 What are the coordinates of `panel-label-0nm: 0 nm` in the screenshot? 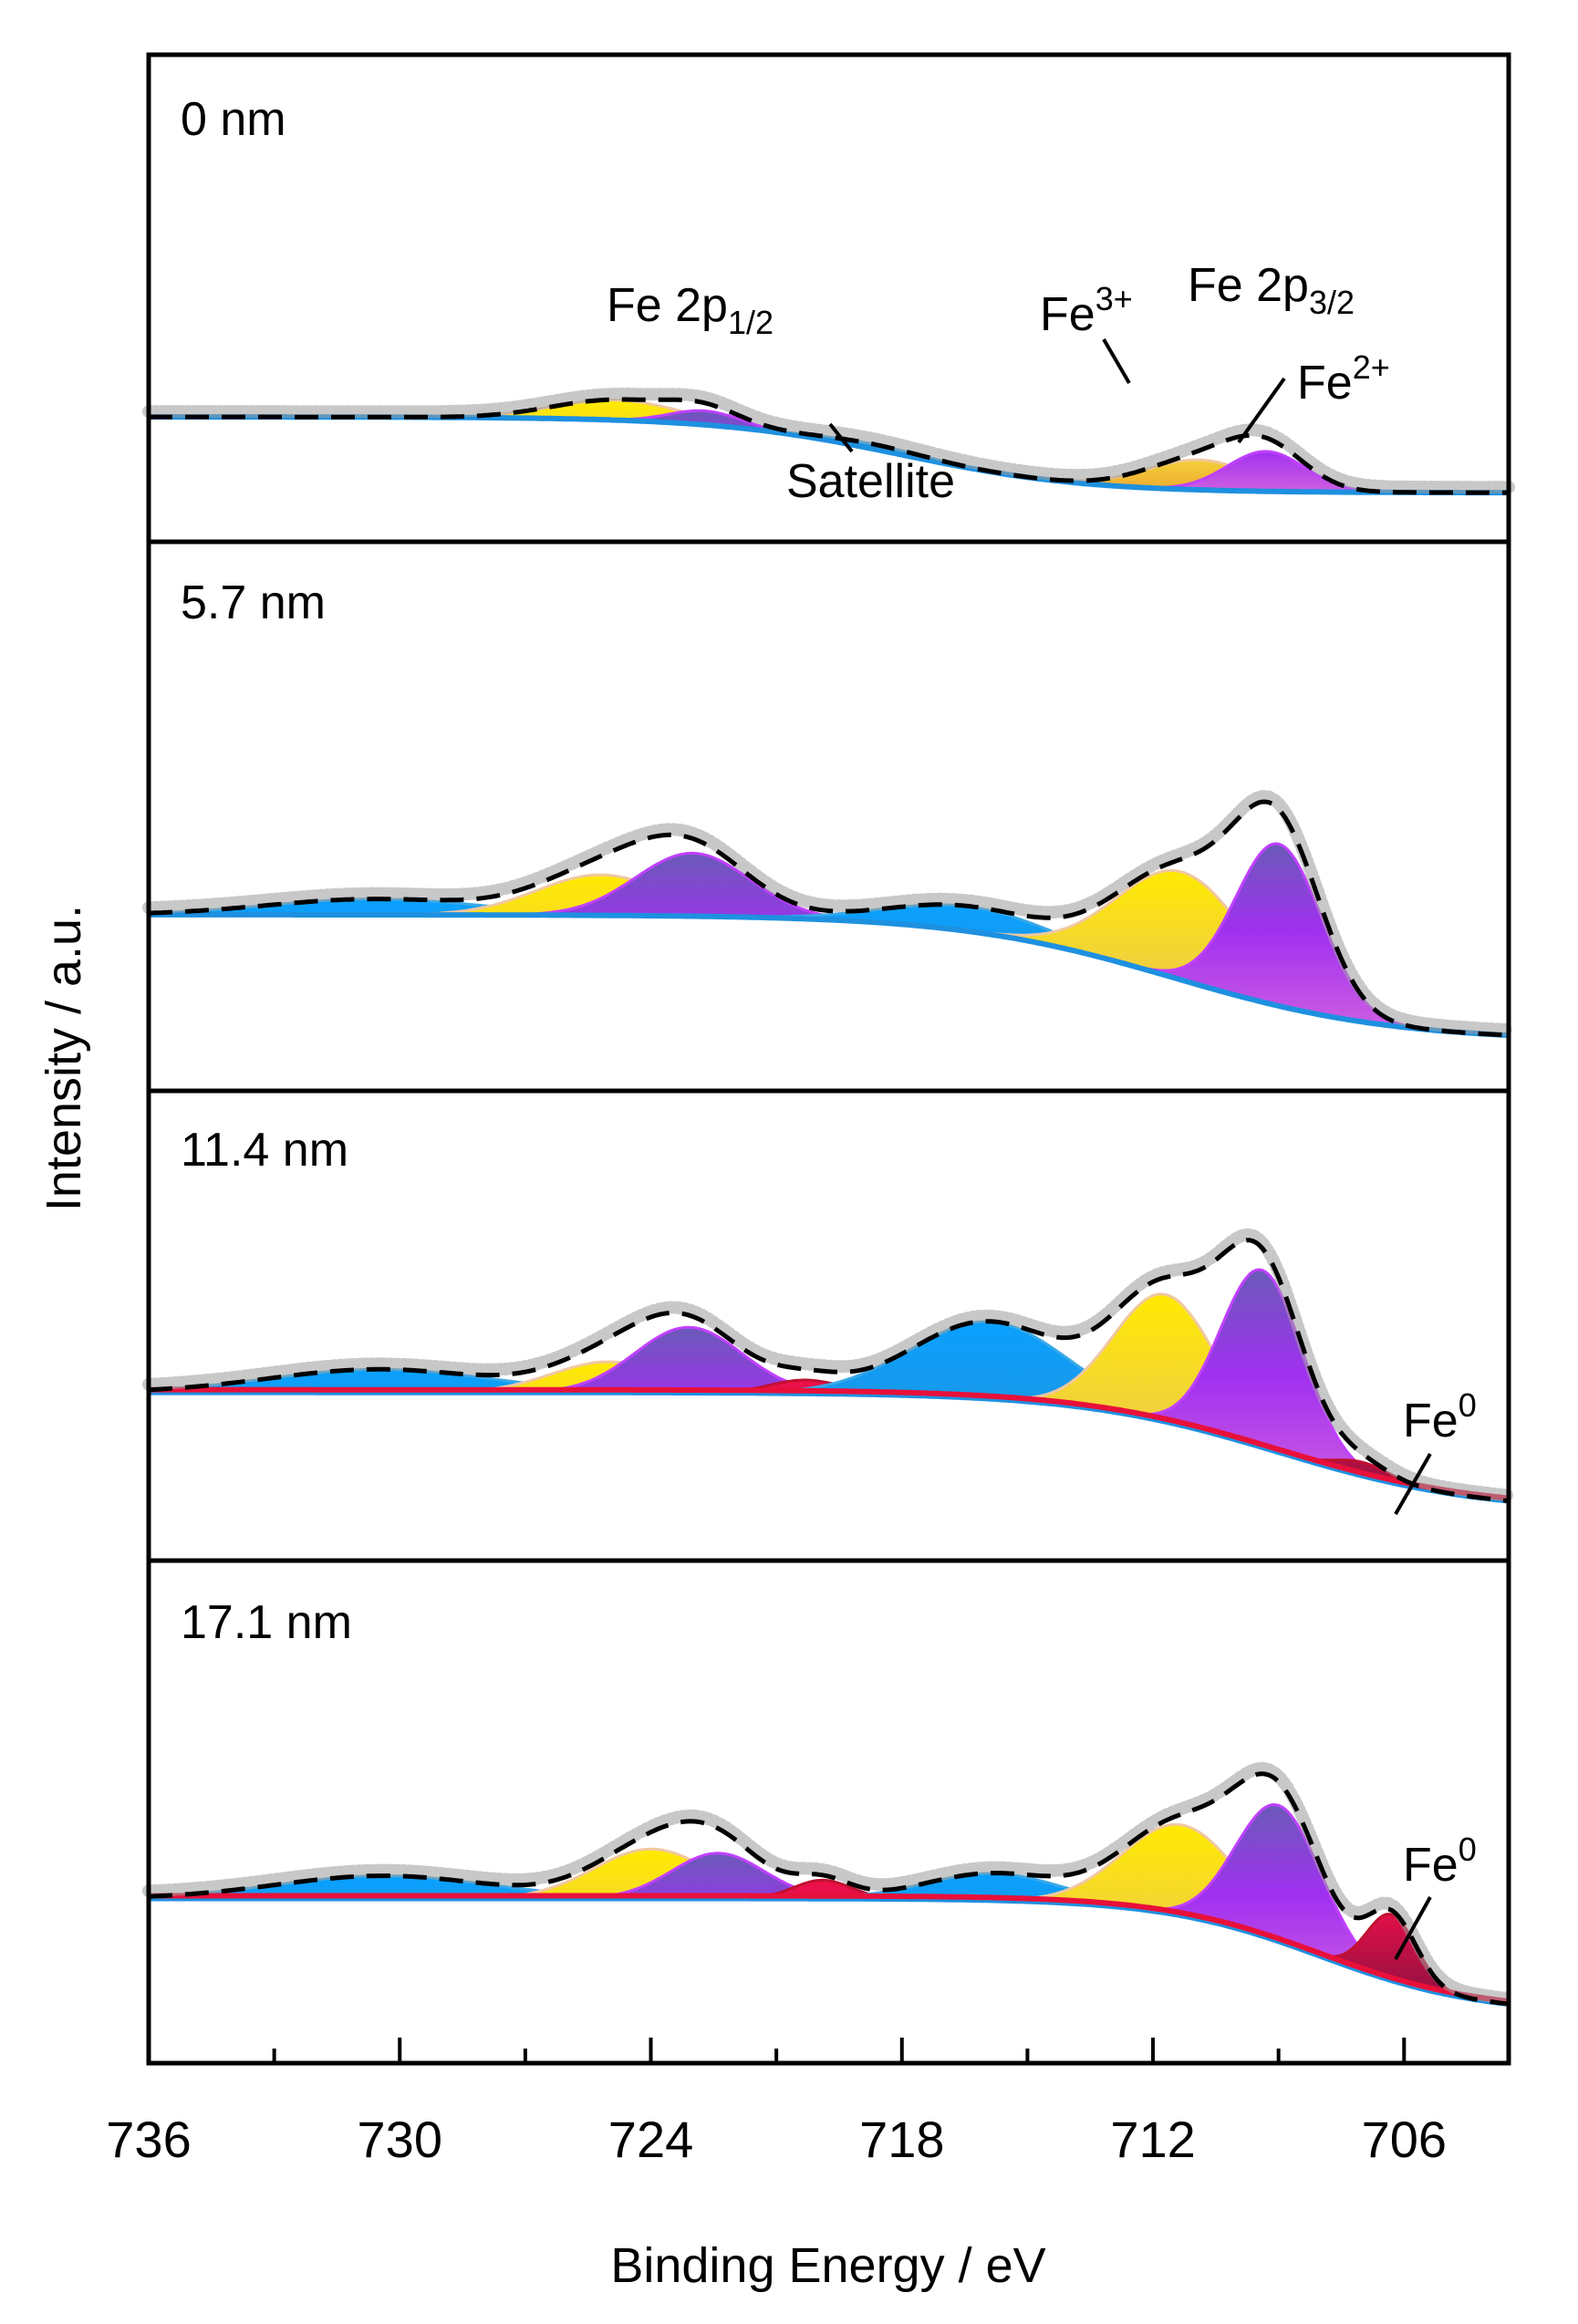 It's located at (234, 119).